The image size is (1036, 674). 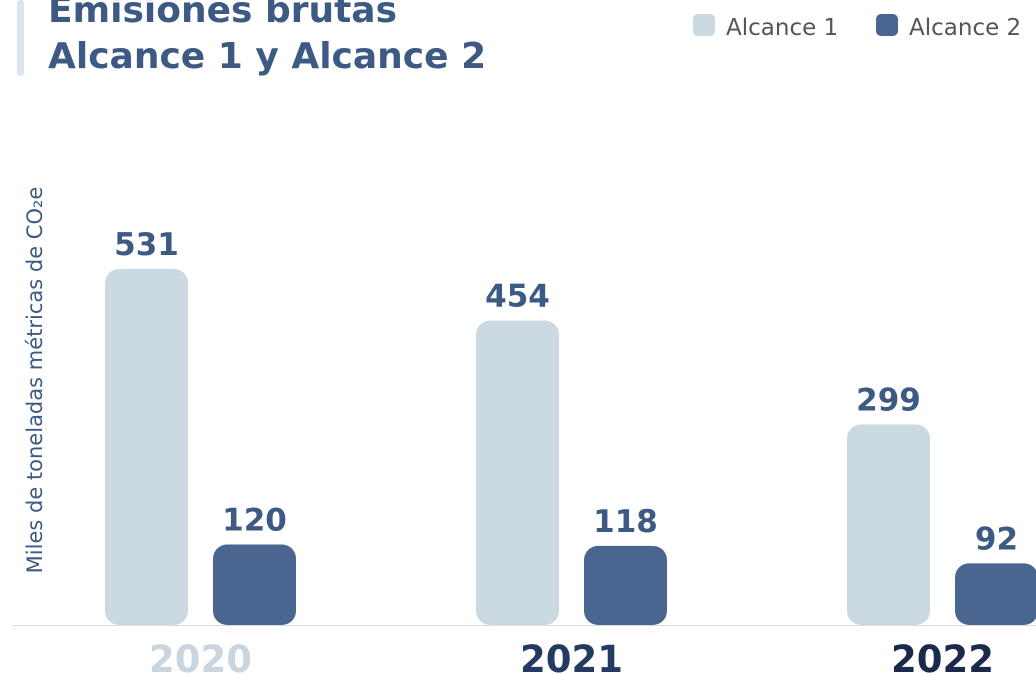 What do you see at coordinates (517, 297) in the screenshot?
I see `value-label: 454` at bounding box center [517, 297].